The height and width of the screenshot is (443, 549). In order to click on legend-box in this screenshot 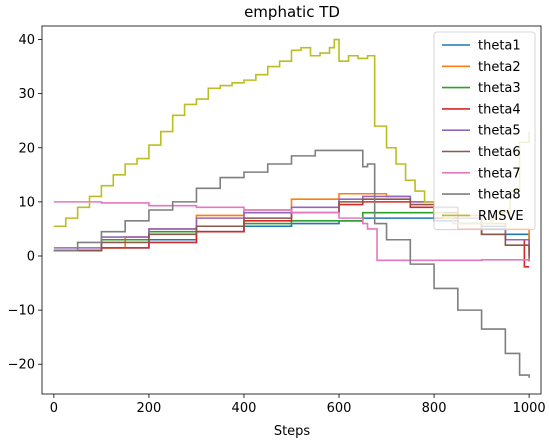, I will do `click(484, 131)`.